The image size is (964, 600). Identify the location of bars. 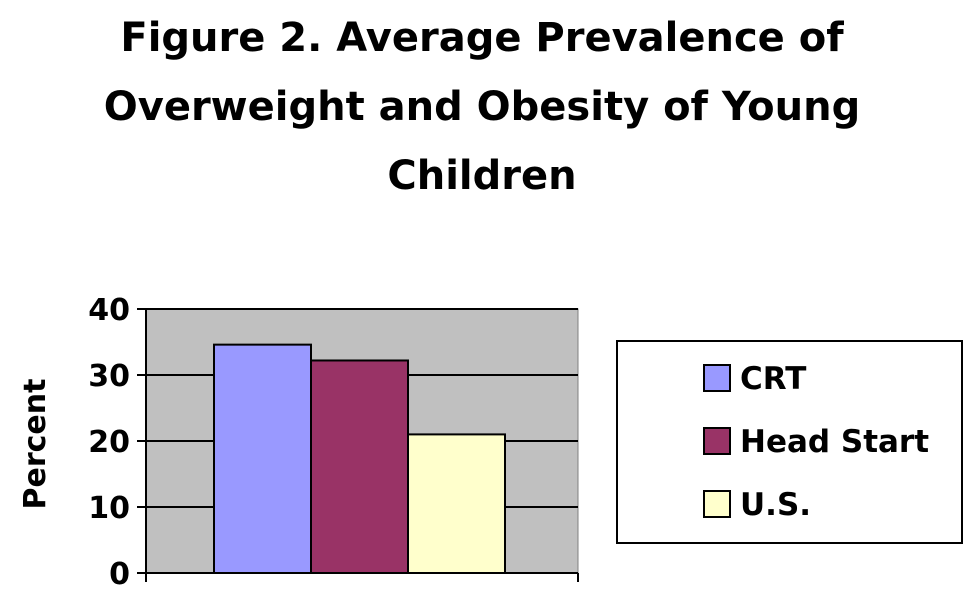
(359, 459).